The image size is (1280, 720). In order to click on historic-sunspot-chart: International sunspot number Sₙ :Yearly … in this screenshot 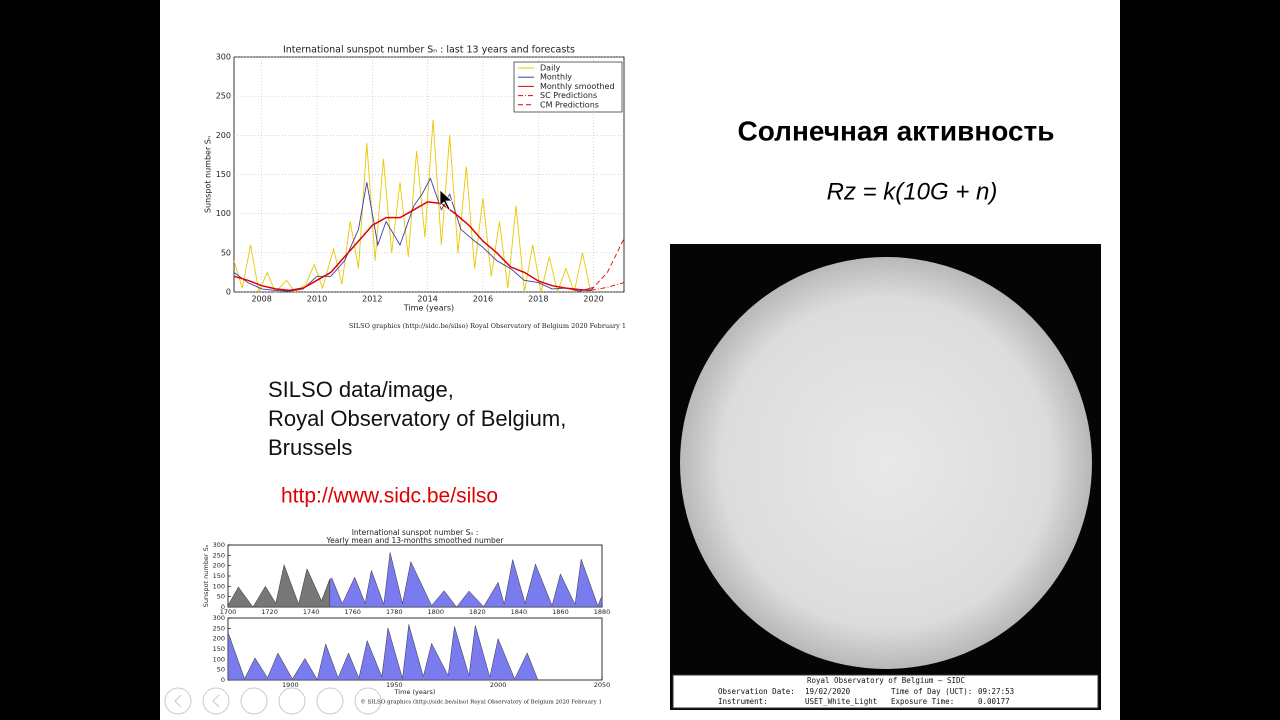, I will do `click(406, 617)`.